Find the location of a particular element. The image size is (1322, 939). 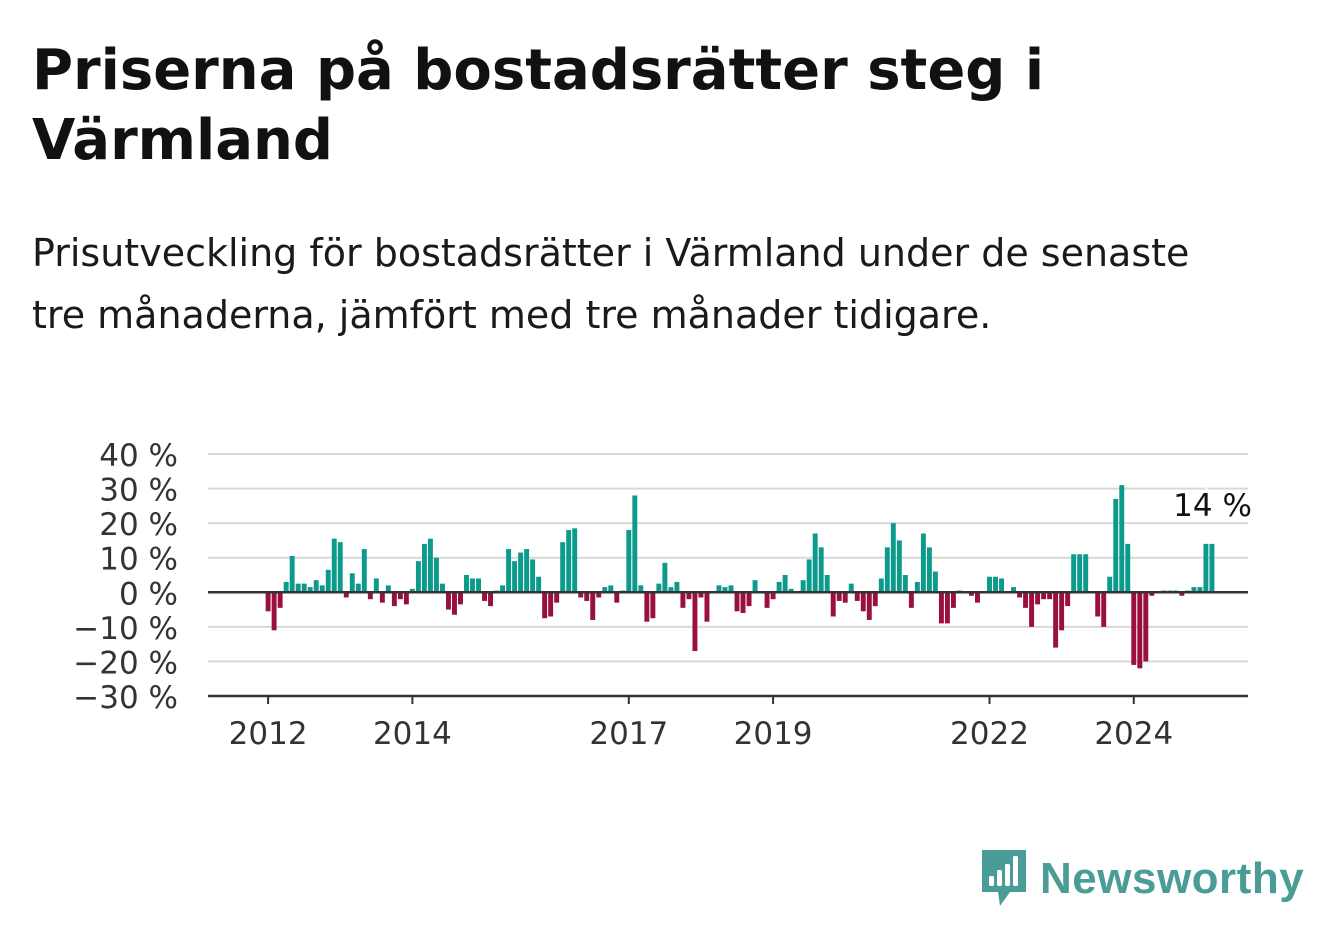

brand-name: Newsworthy is located at coordinates (1172, 878).